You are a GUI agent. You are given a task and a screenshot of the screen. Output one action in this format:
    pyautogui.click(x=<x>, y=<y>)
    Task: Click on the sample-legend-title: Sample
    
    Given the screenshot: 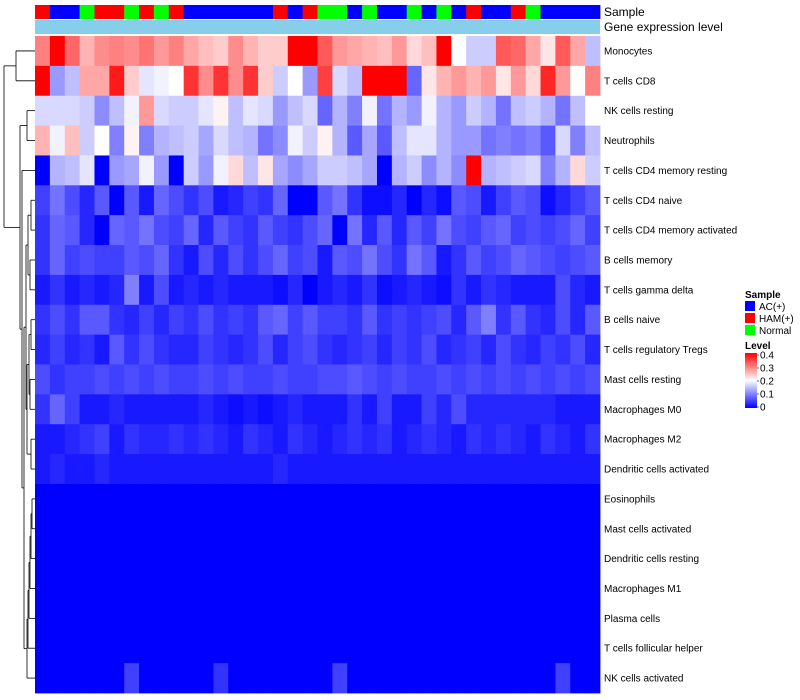 What is the action you would take?
    pyautogui.click(x=763, y=295)
    